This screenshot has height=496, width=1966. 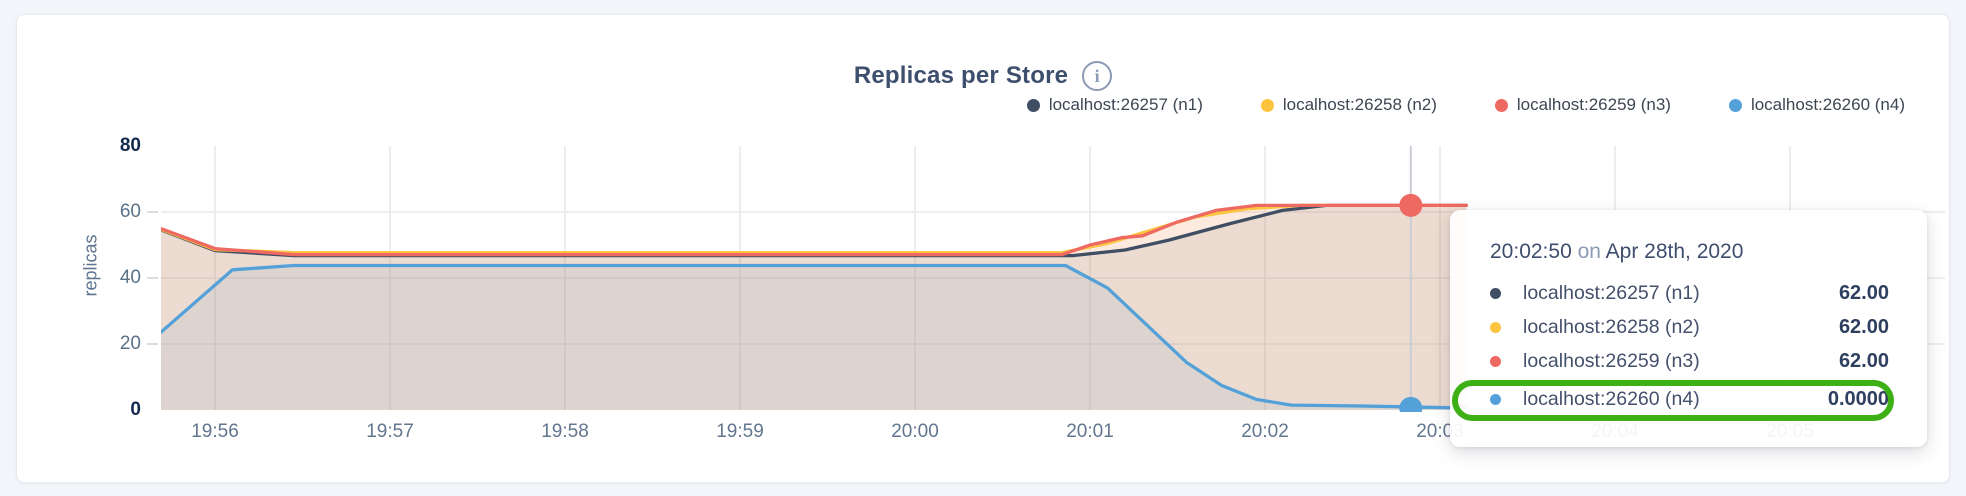 I want to click on legend-label: localhost:26258 (n2), so click(x=1359, y=104).